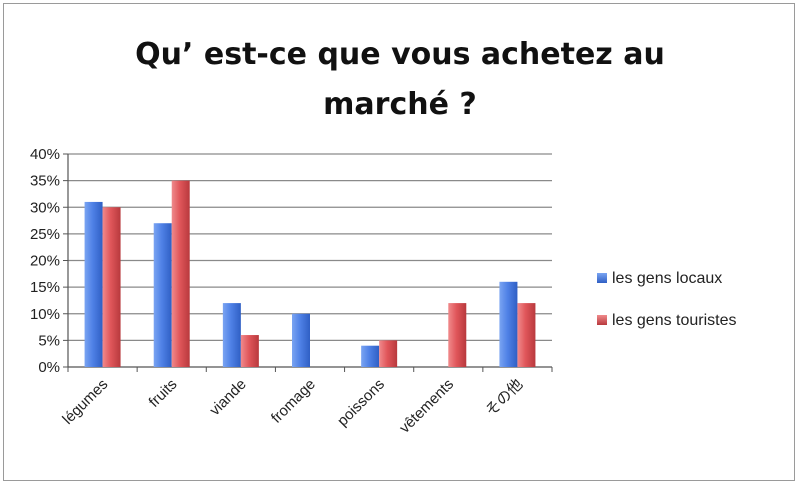 The image size is (800, 486). I want to click on x-category-label: その他, so click(504, 398).